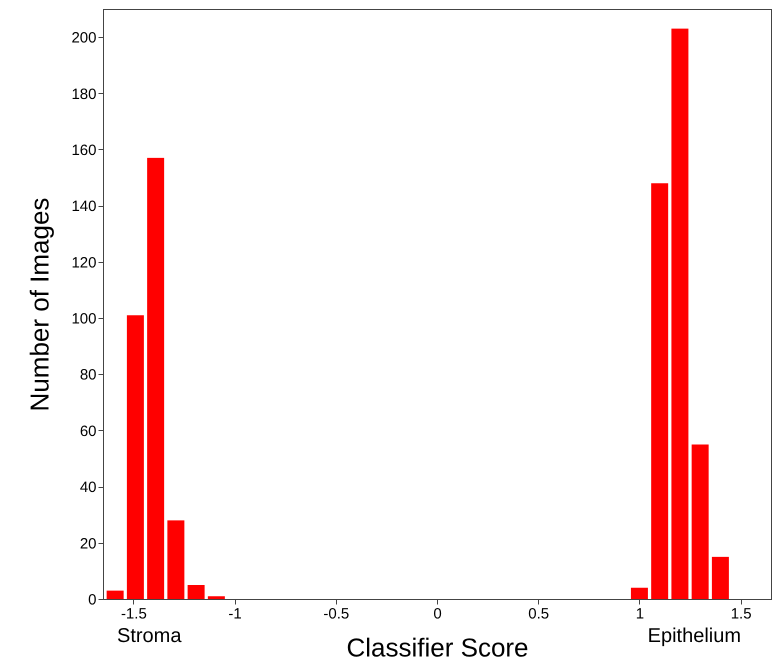  Describe the element at coordinates (437, 647) in the screenshot. I see `x-axis-title: Classifier Score` at that location.